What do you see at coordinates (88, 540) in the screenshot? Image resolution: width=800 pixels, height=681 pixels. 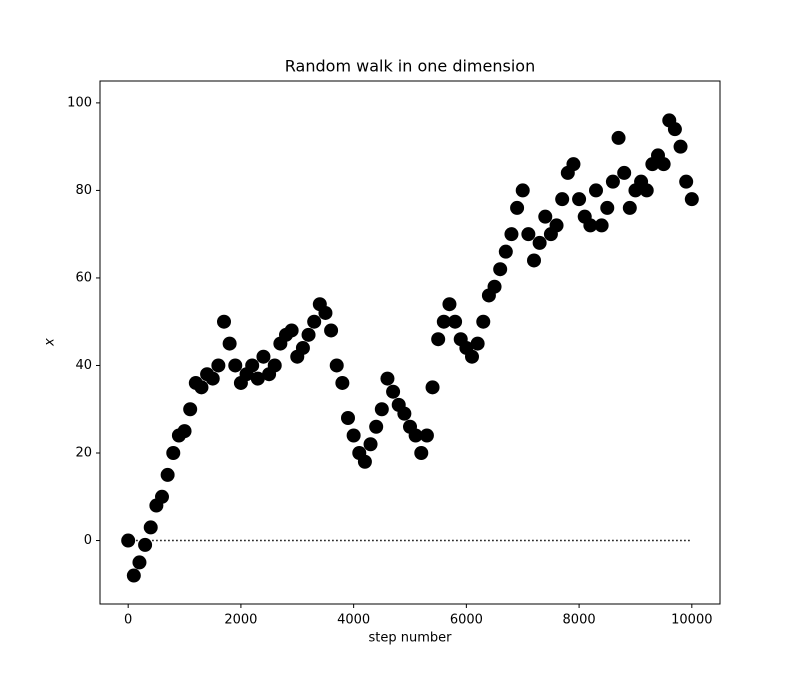 I see `y-tick-label: 0` at bounding box center [88, 540].